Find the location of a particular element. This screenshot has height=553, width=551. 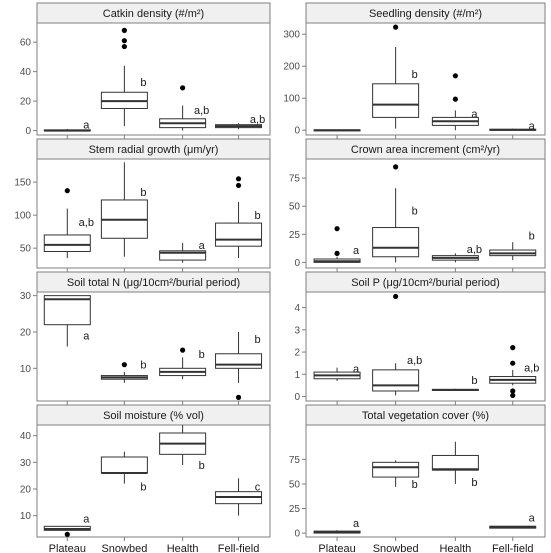

facet-title: Crown area increment (cm²/yr) is located at coordinates (425, 150).